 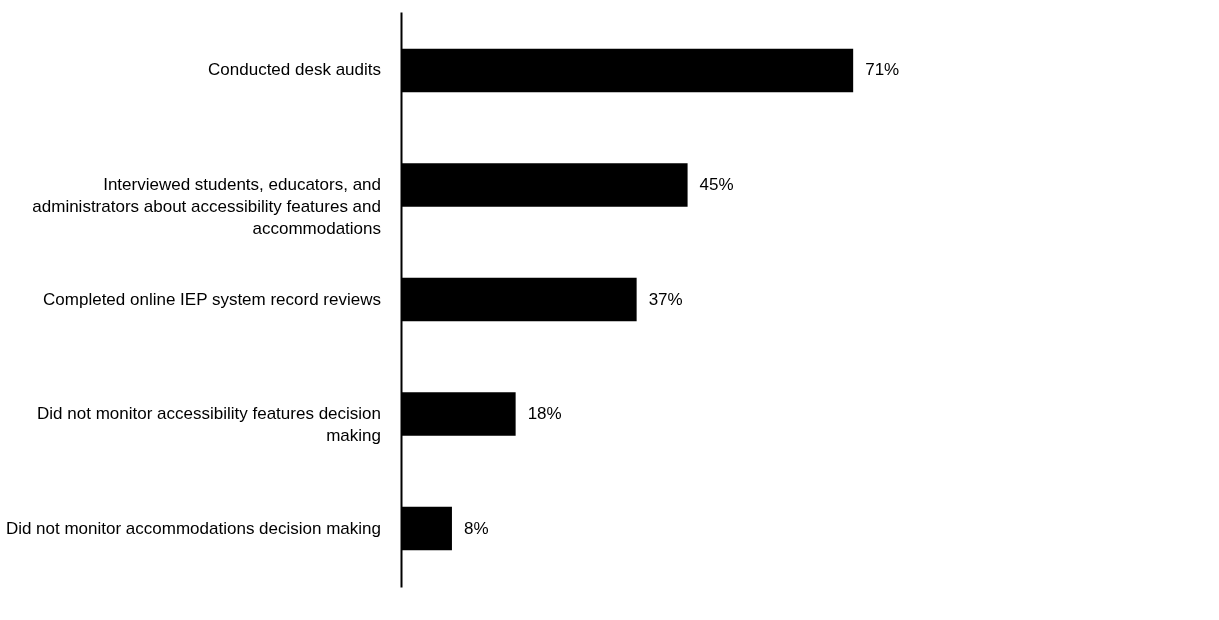 I want to click on data-label: 71%, so click(x=882, y=70).